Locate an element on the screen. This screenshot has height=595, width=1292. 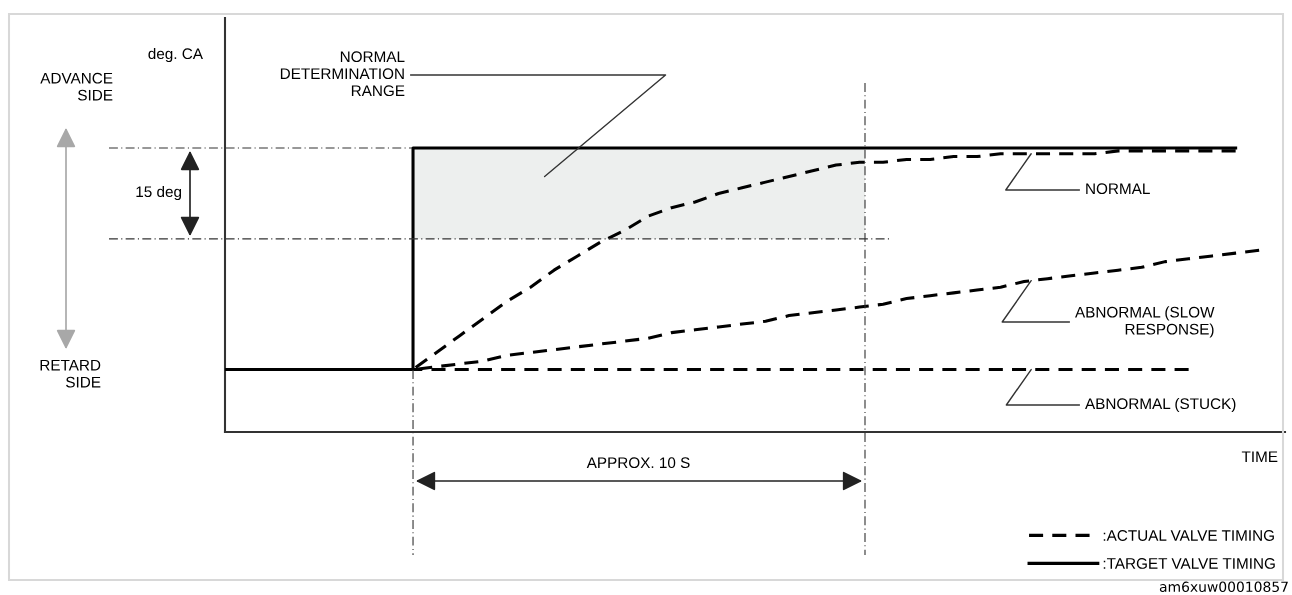
text: deg. CA is located at coordinates (175, 55).